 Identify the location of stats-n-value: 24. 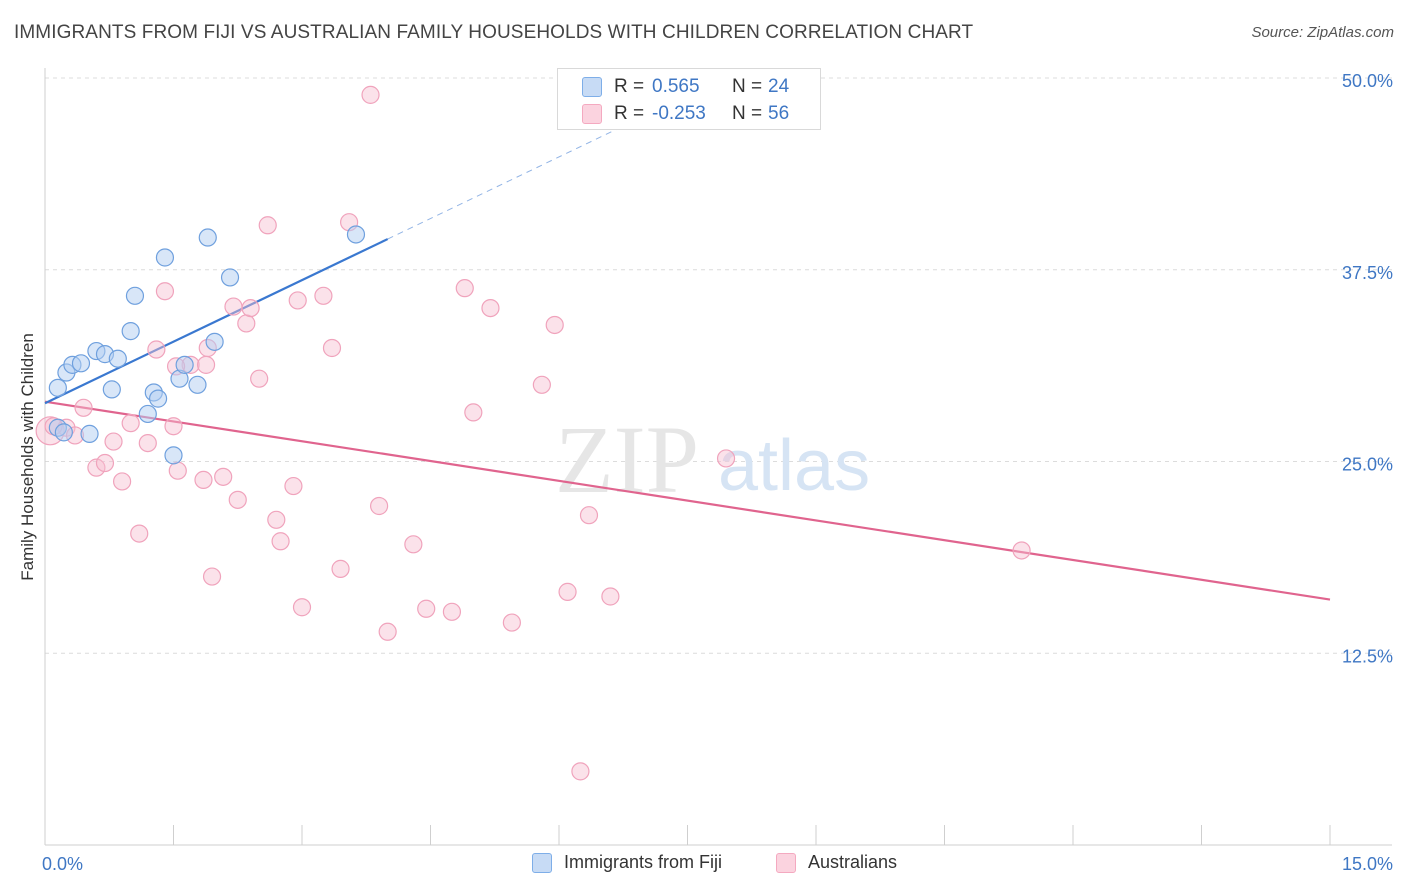
(779, 86).